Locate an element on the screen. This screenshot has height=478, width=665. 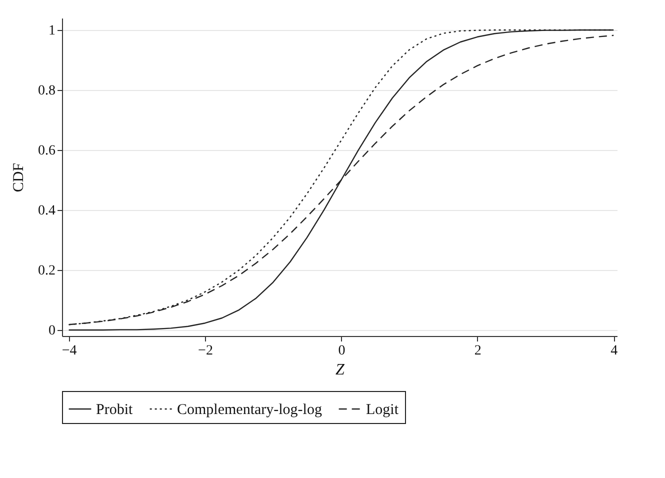
legend-label: Logit is located at coordinates (383, 410).